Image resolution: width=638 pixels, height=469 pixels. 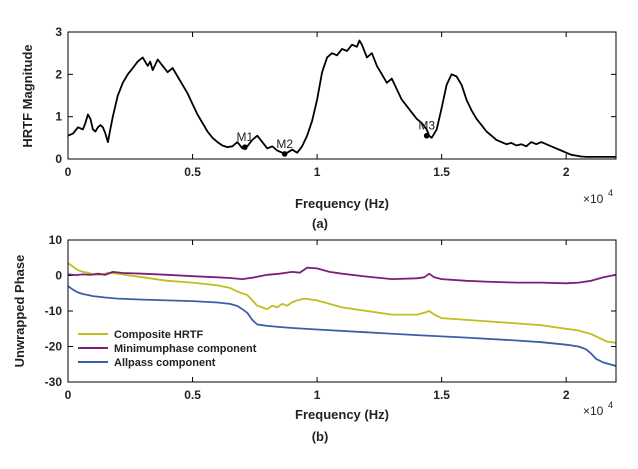 What do you see at coordinates (159, 335) in the screenshot?
I see `legend-entry-1: Composite HRTF` at bounding box center [159, 335].